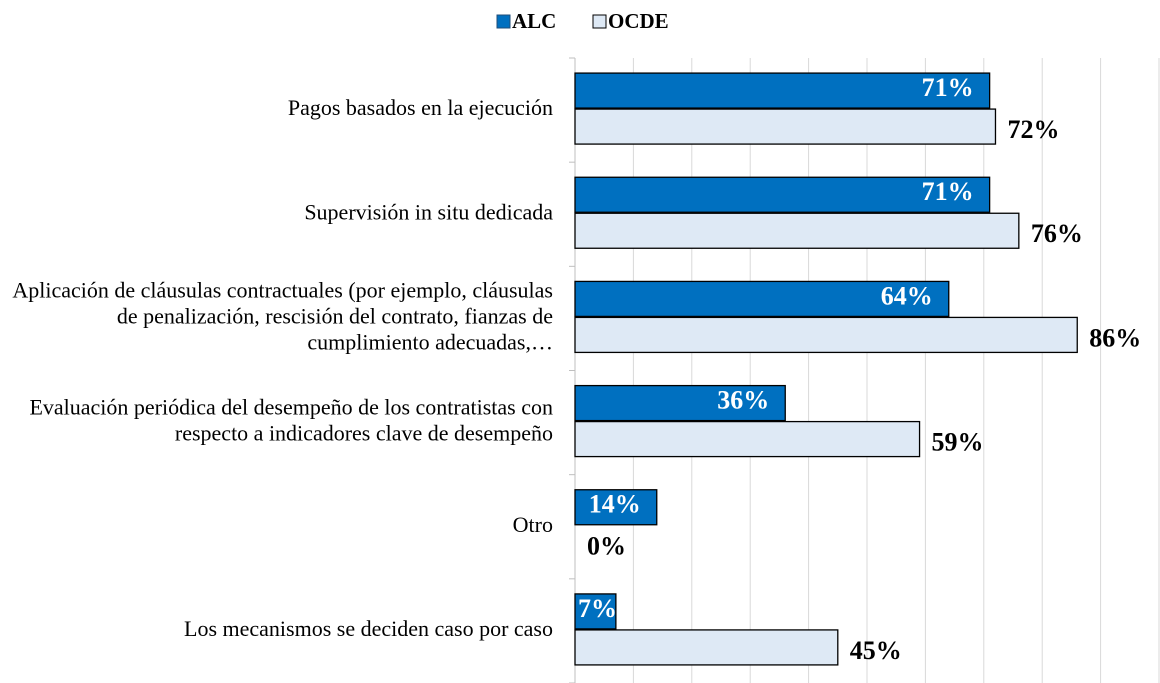  What do you see at coordinates (743, 400) in the screenshot?
I see `value-label: 36%` at bounding box center [743, 400].